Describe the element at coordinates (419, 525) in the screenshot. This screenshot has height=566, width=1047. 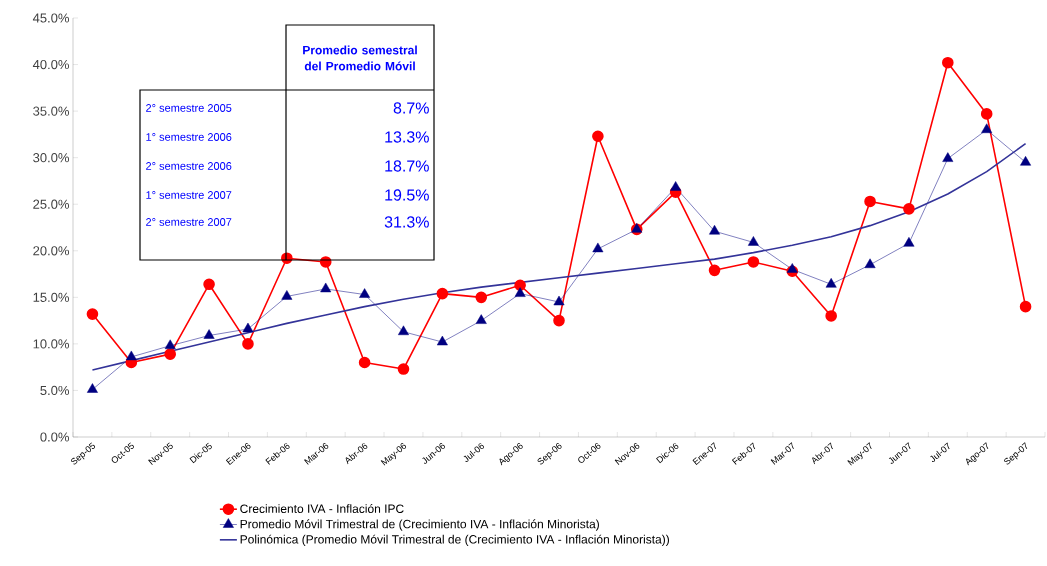
I see `legend-label: Promedio Móvil Trimestral de (Crecimiento IVA - Inflación Minorista)` at that location.